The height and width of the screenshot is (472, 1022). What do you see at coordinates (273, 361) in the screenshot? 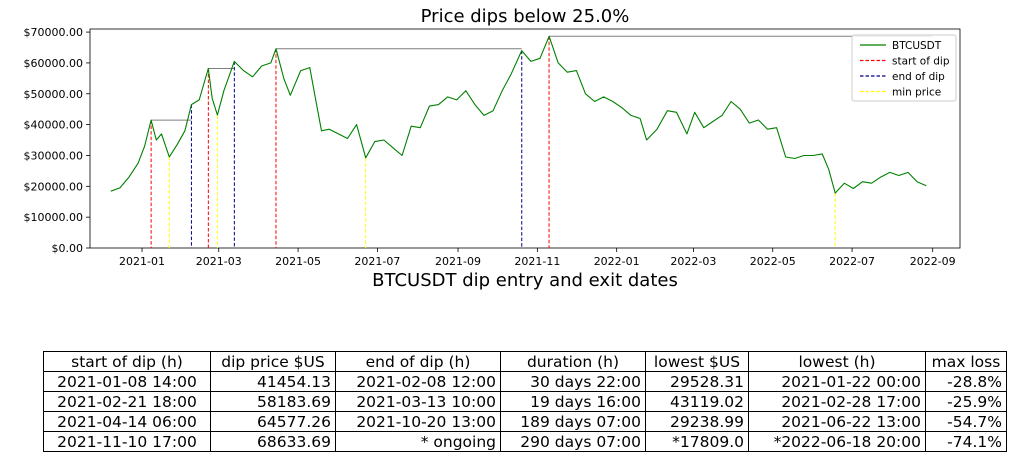
I see `header-dip-price: dip price $US` at bounding box center [273, 361].